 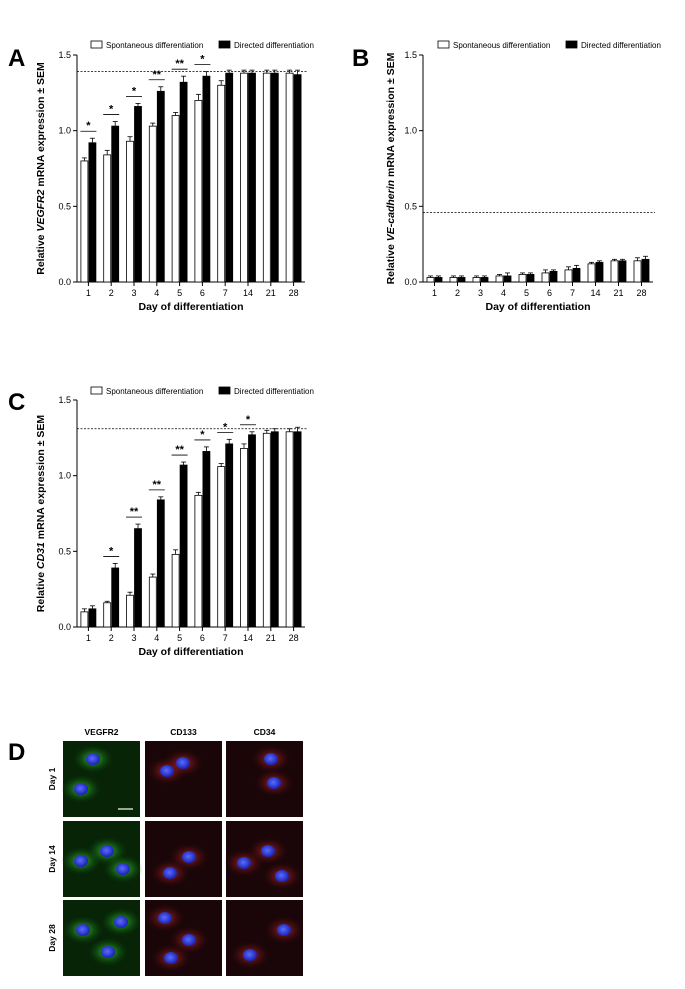 What do you see at coordinates (41, 210) in the screenshot?
I see `y-axis-title-gene: VEGFR2` at bounding box center [41, 210].